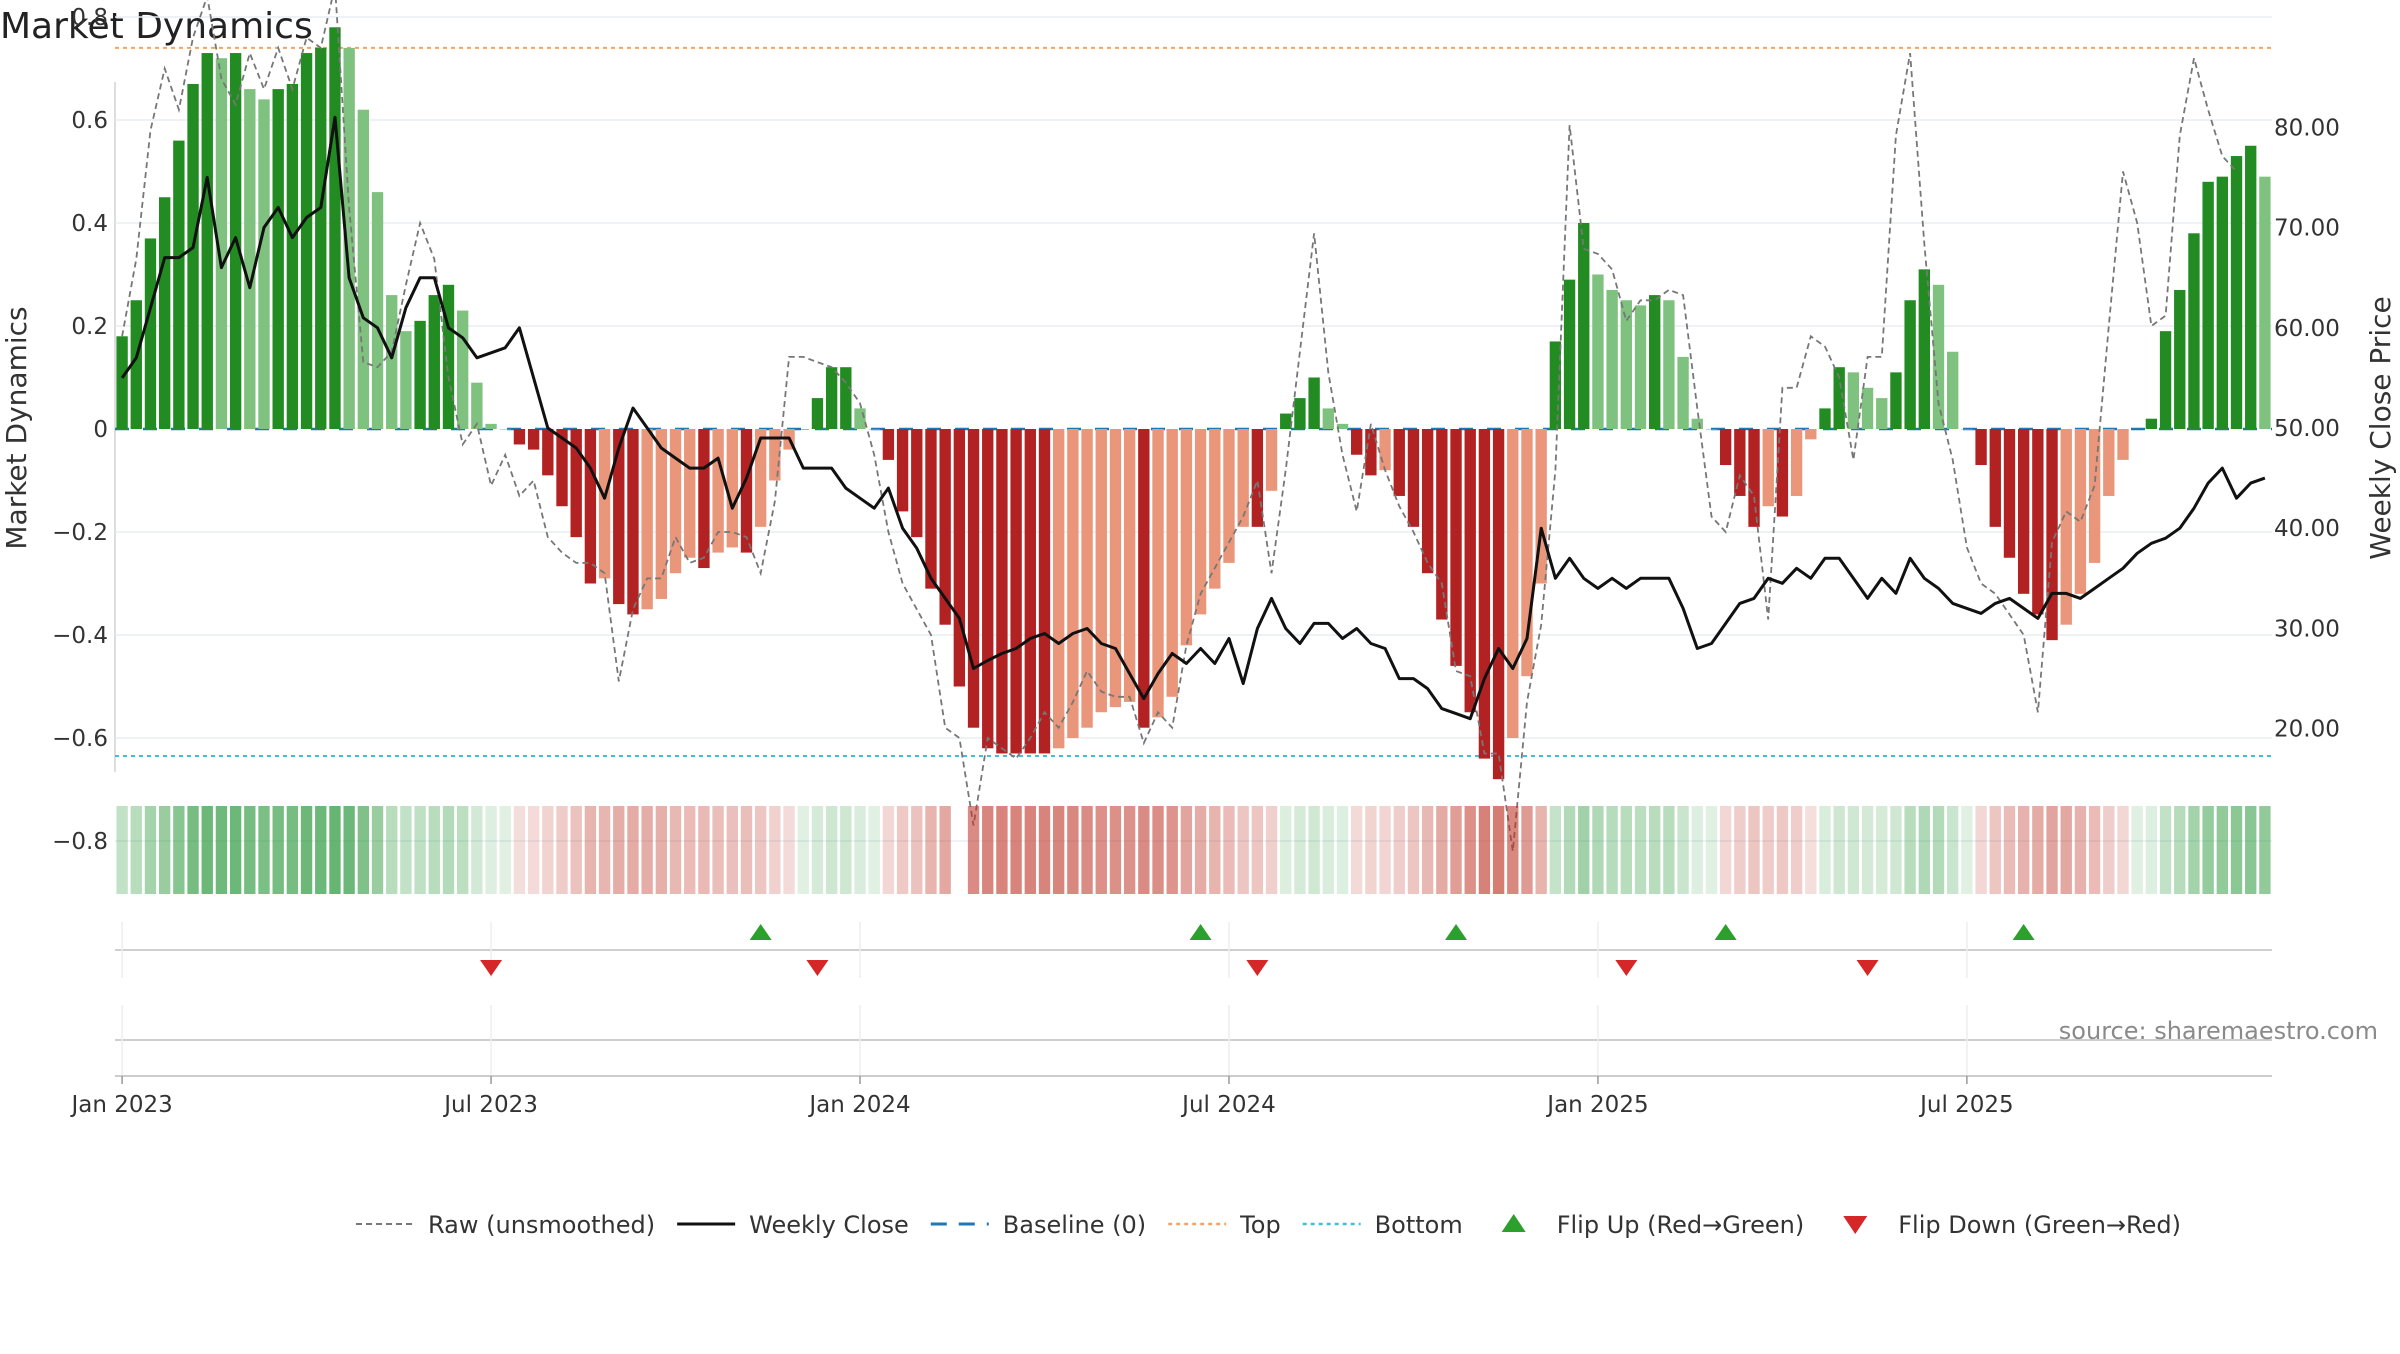 The image size is (2400, 1354). I want to click on y2-tick-label: 70.00, so click(2307, 229).